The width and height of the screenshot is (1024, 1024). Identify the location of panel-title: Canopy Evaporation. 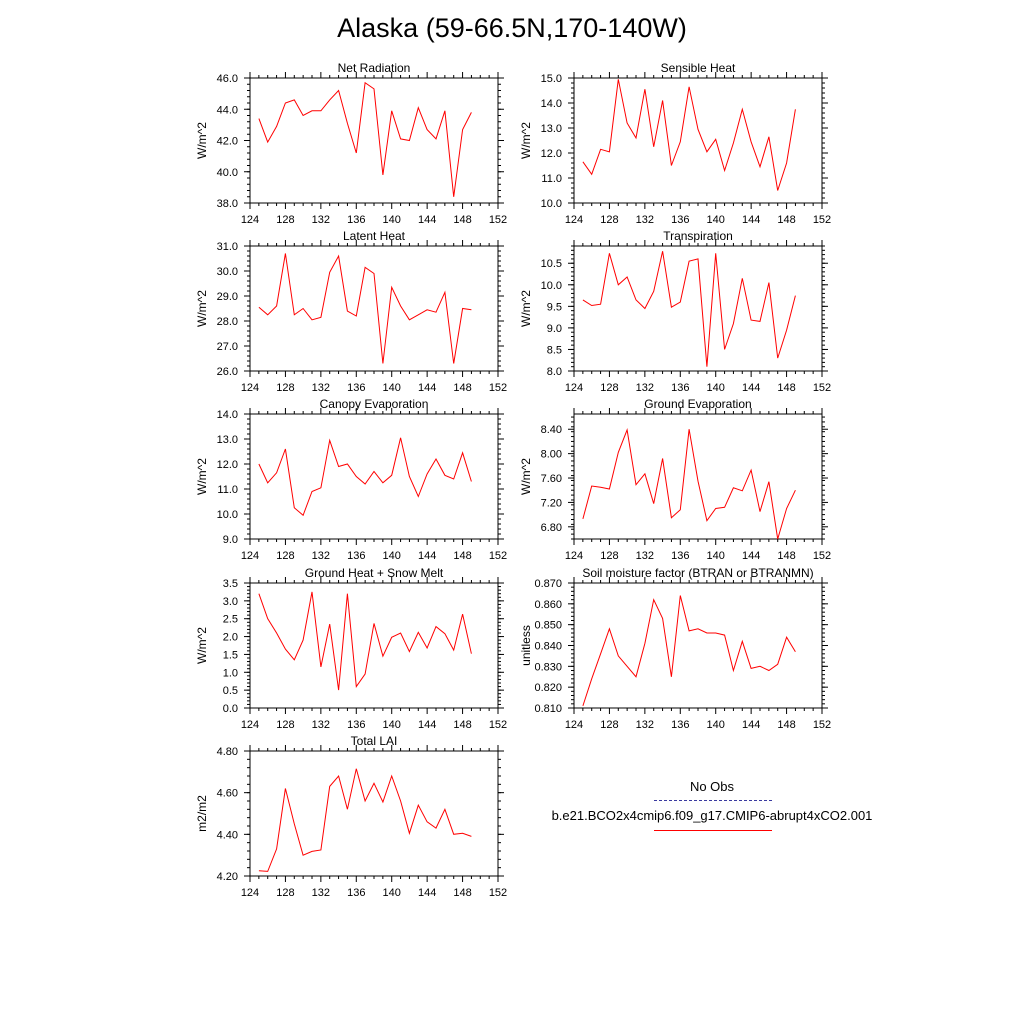
(374, 404).